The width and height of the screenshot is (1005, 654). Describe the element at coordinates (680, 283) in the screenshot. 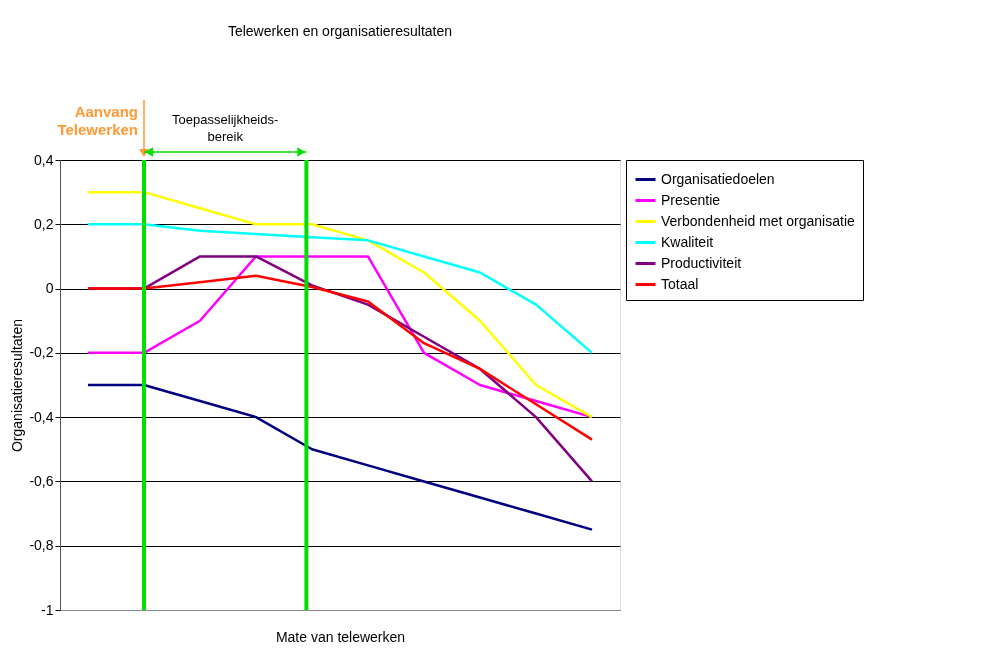

I see `legend-label: Totaal` at that location.